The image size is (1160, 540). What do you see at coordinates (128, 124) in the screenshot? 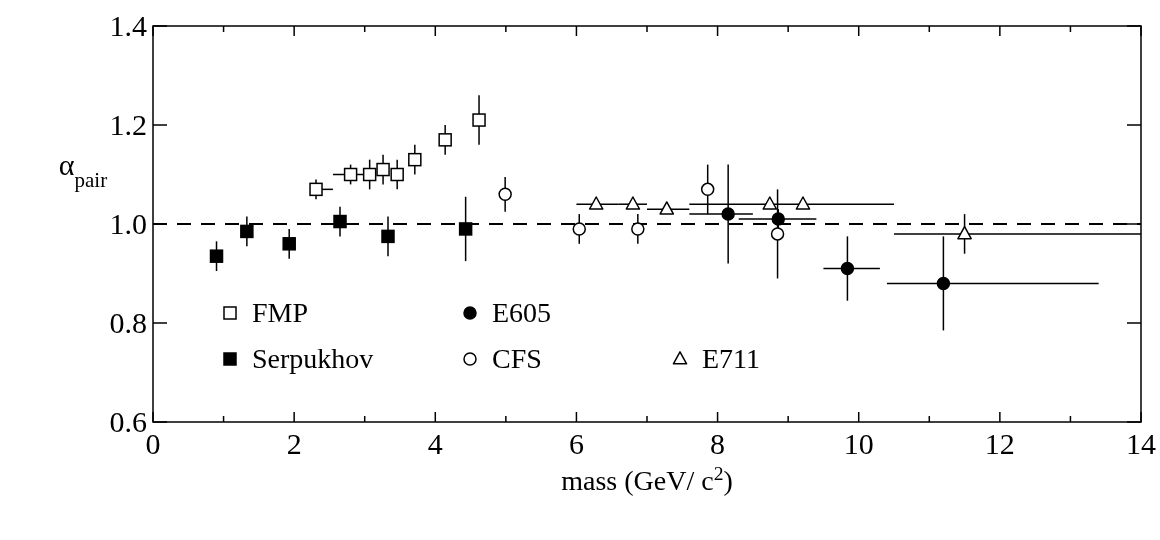
I see `y-tick-label: 1.2` at bounding box center [128, 124].